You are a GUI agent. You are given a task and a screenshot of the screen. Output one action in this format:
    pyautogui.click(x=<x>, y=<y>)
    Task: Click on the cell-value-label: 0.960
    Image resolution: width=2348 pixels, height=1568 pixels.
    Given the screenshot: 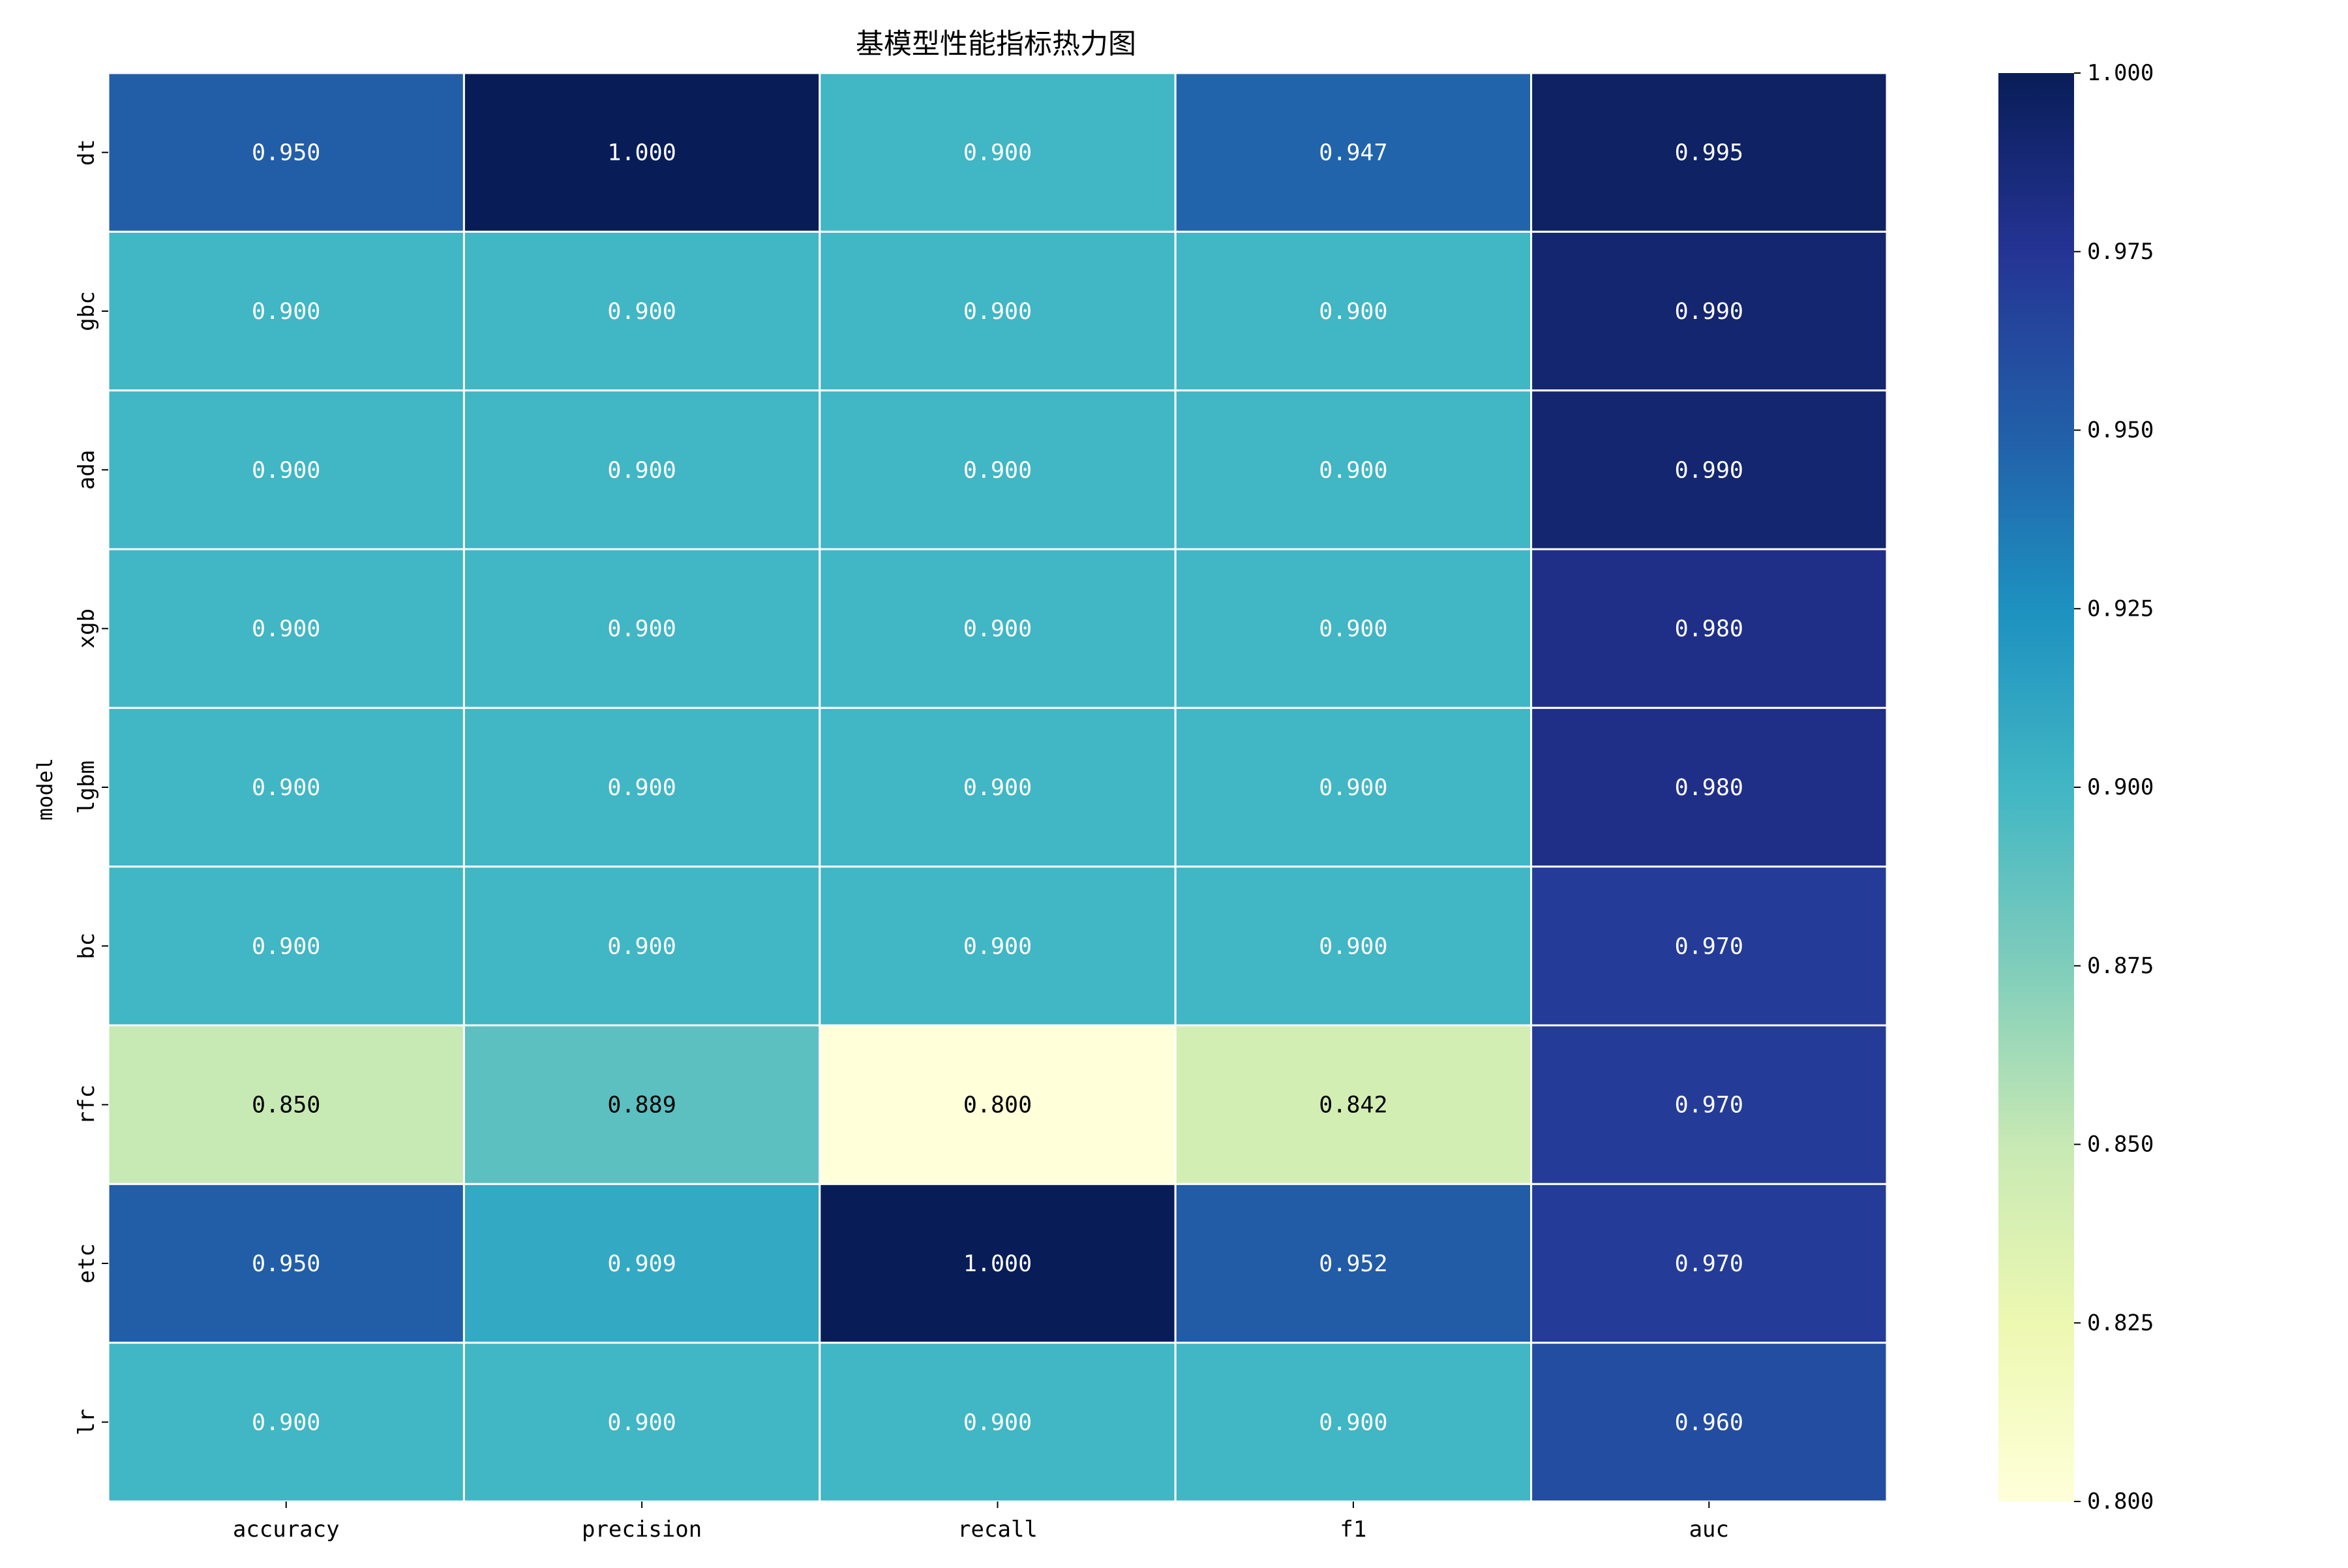 What is the action you would take?
    pyautogui.click(x=1709, y=1423)
    